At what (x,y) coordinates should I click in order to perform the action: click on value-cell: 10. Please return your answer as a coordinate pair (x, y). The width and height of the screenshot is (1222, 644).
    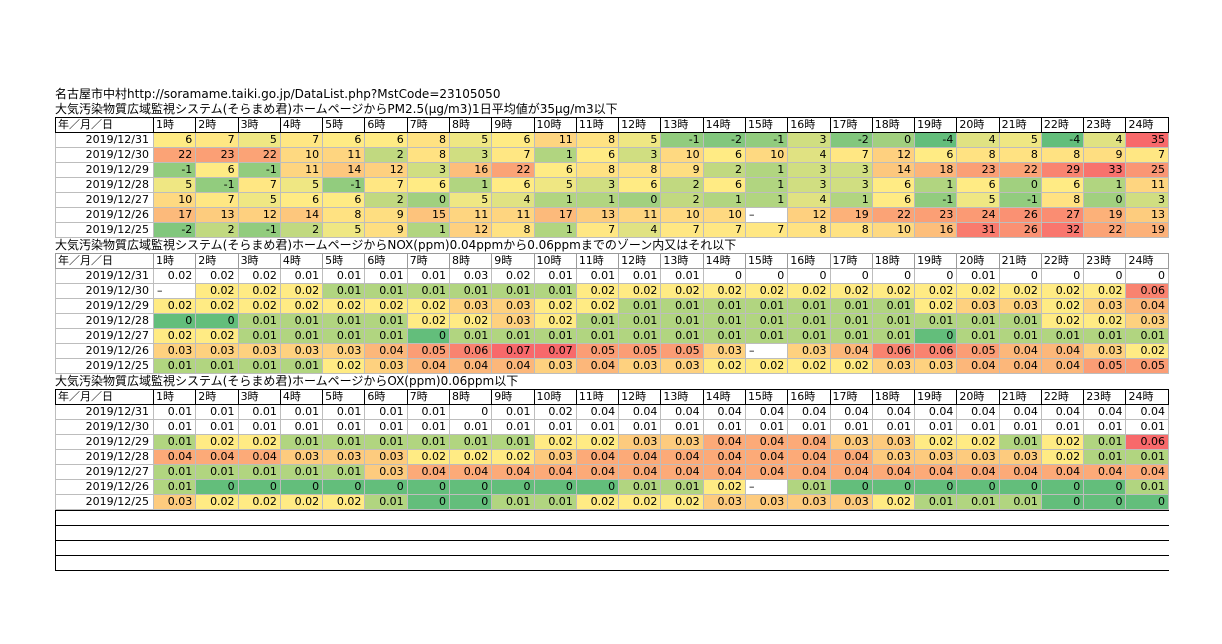
    Looking at the image, I should click on (301, 155).